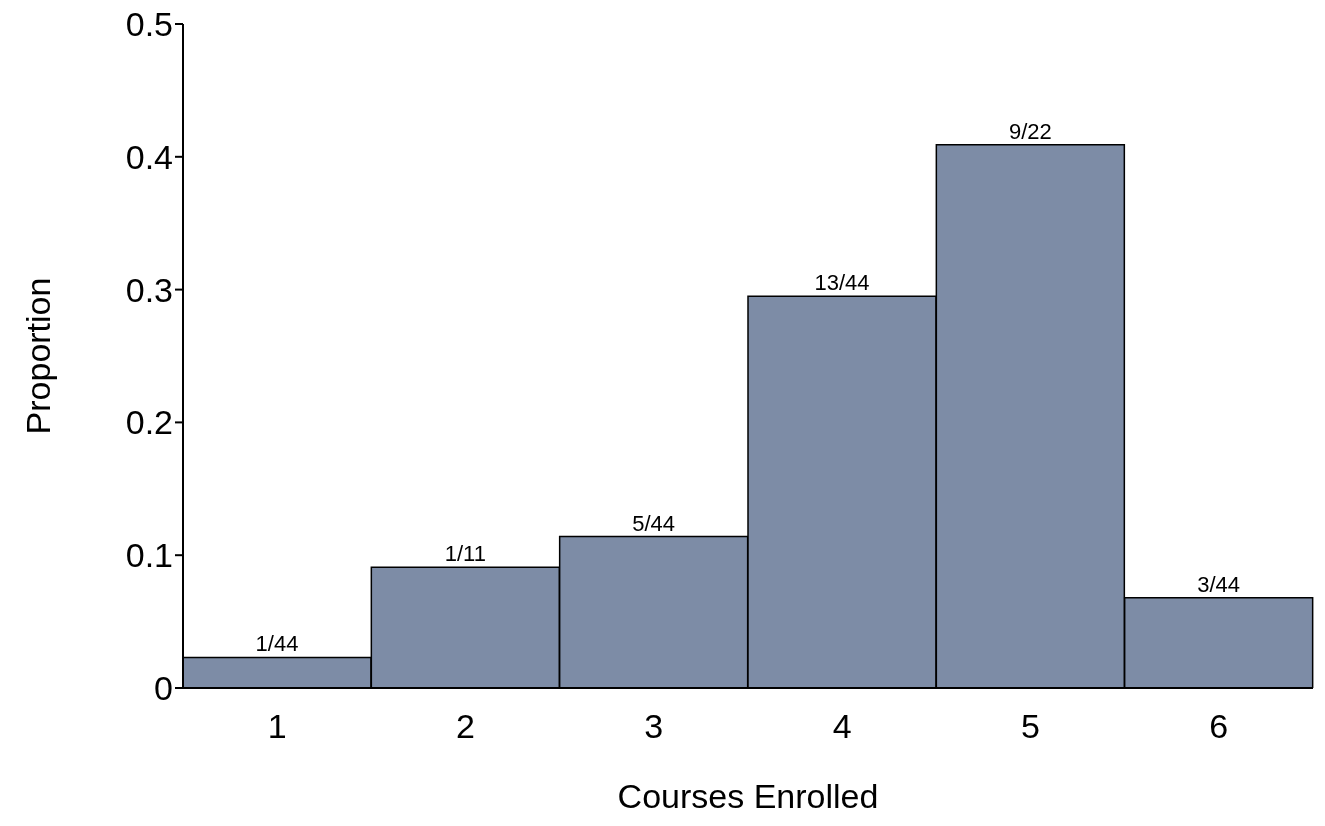 Image resolution: width=1325 pixels, height=826 pixels. I want to click on x-tick-label: 1, so click(277, 726).